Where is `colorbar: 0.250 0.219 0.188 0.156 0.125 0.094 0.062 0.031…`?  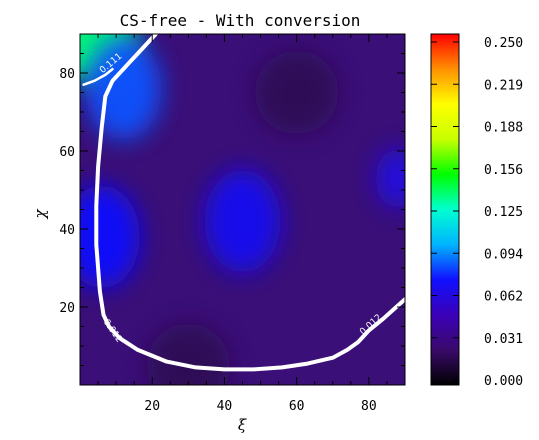
colorbar: 0.250 0.219 0.188 0.156 0.125 0.094 0.062 0.031… is located at coordinates (476, 211).